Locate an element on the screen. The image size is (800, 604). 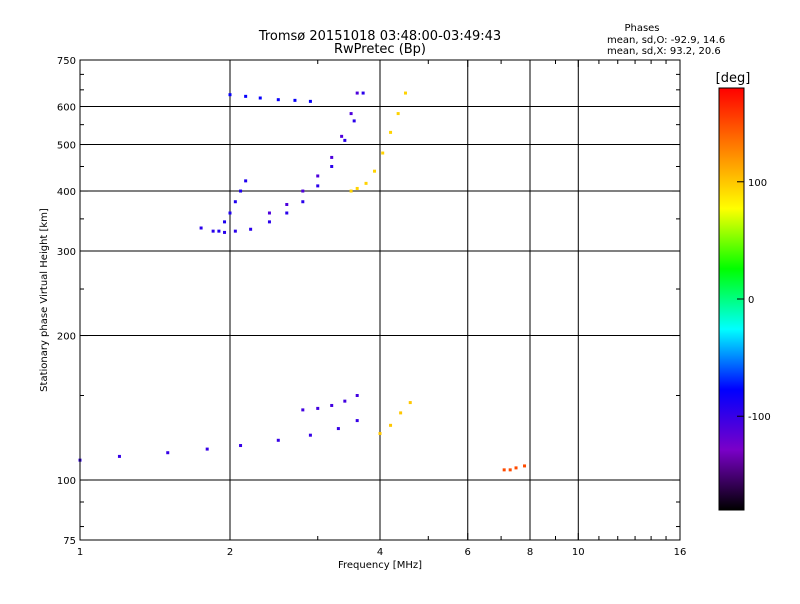
x-tick-label: 10 is located at coordinates (578, 552).